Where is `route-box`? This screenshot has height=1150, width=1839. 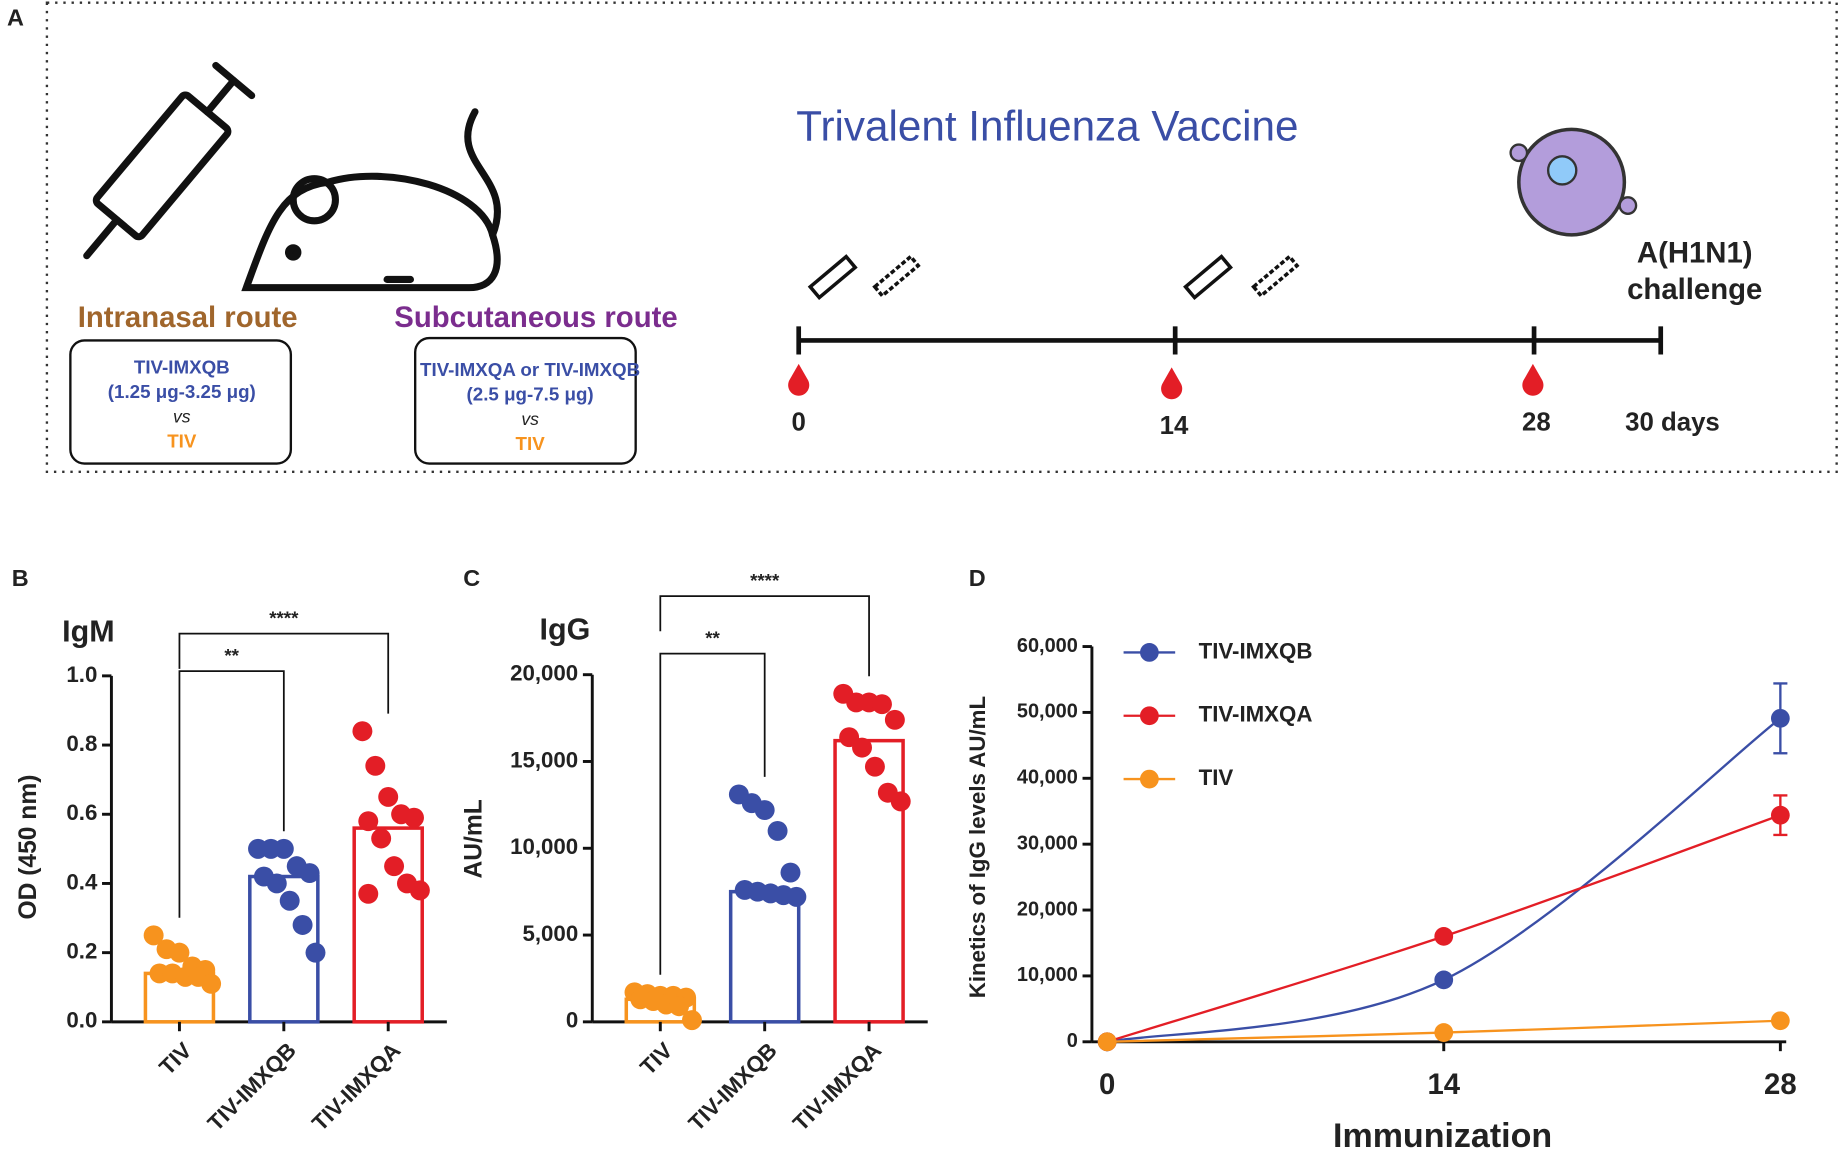 route-box is located at coordinates (181, 402).